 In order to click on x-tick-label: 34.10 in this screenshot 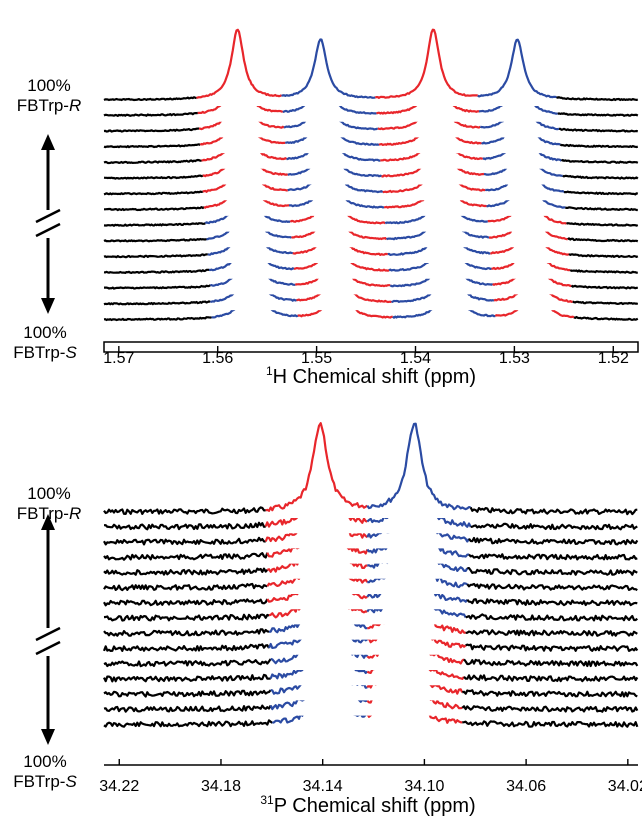, I will do `click(424, 786)`.